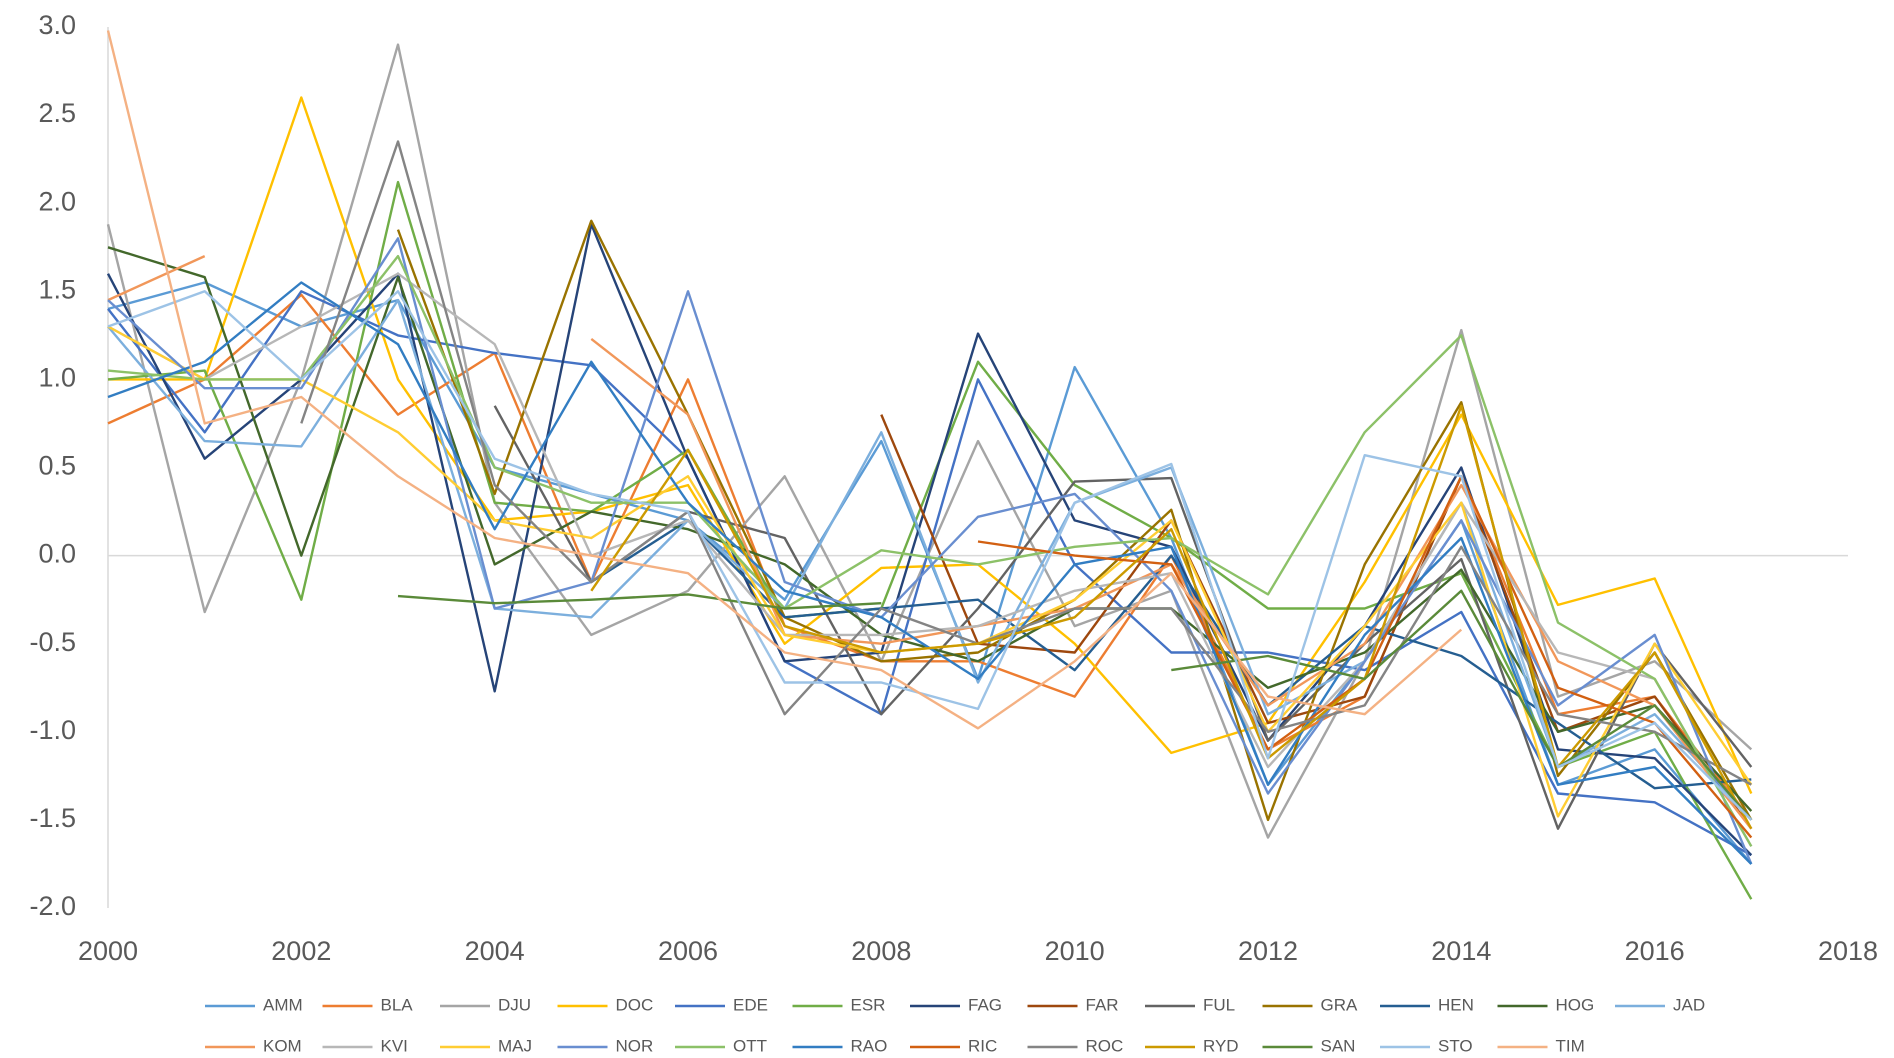 The image size is (1894, 1058). What do you see at coordinates (1105, 1045) in the screenshot?
I see `legend-label: ROC` at bounding box center [1105, 1045].